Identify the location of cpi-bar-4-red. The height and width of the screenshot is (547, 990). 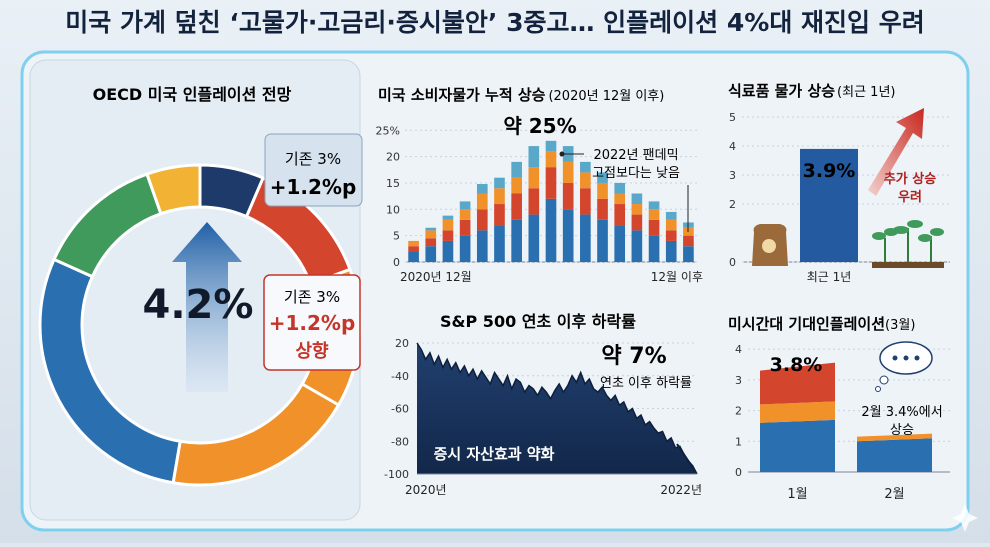
(482, 220).